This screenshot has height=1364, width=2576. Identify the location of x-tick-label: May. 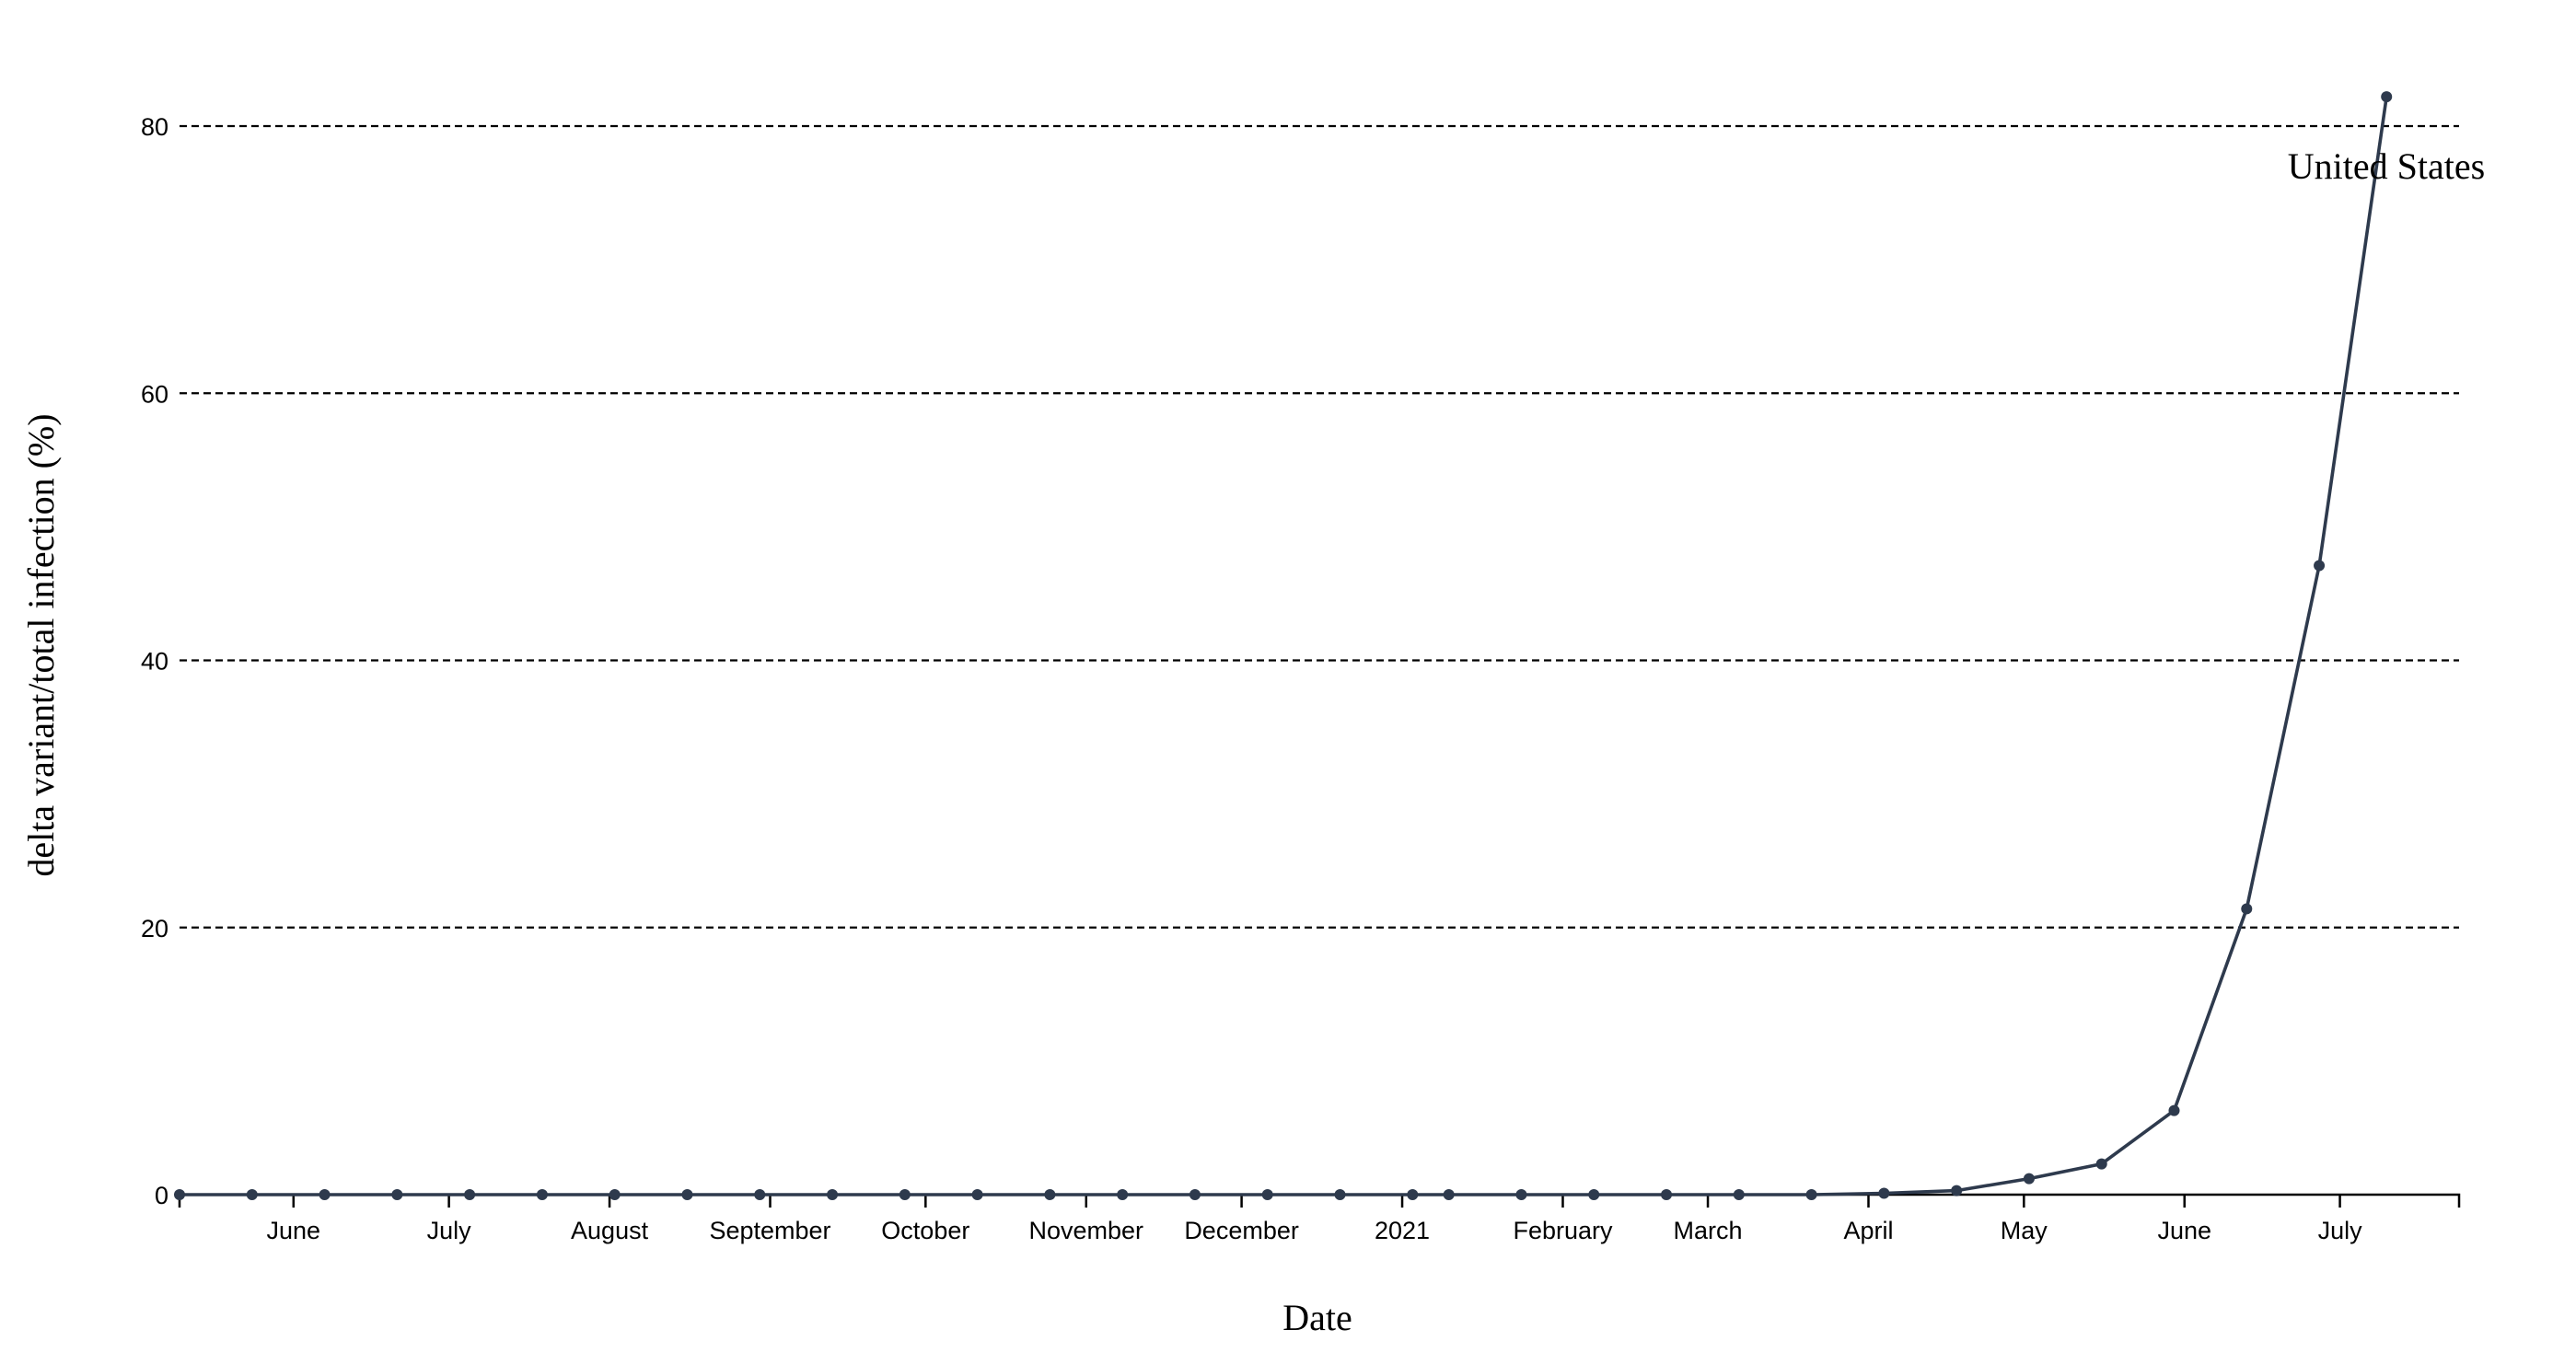
(2024, 1230).